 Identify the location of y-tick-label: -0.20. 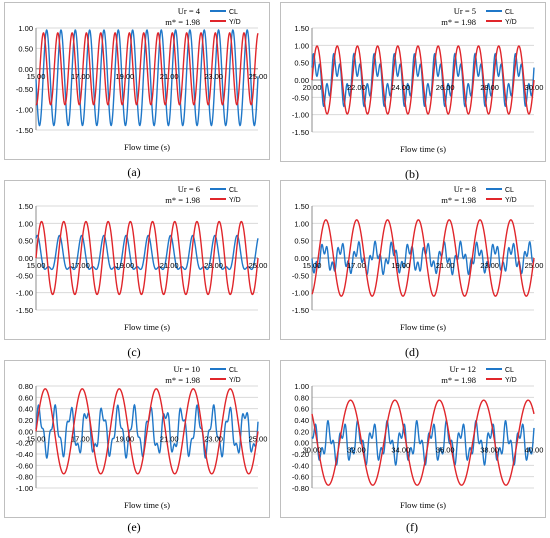
(24, 443).